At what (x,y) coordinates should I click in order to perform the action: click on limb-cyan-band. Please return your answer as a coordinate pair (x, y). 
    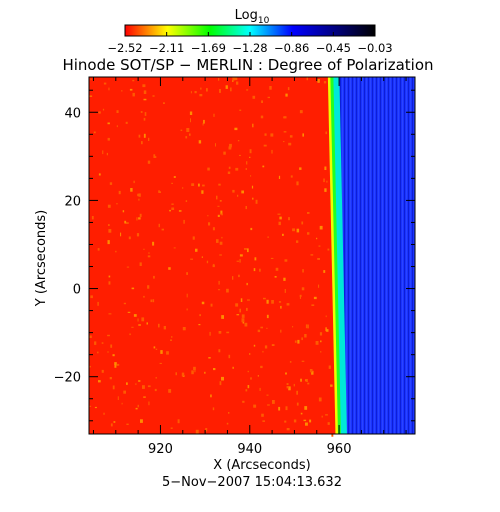
    Looking at the image, I should click on (339, 255).